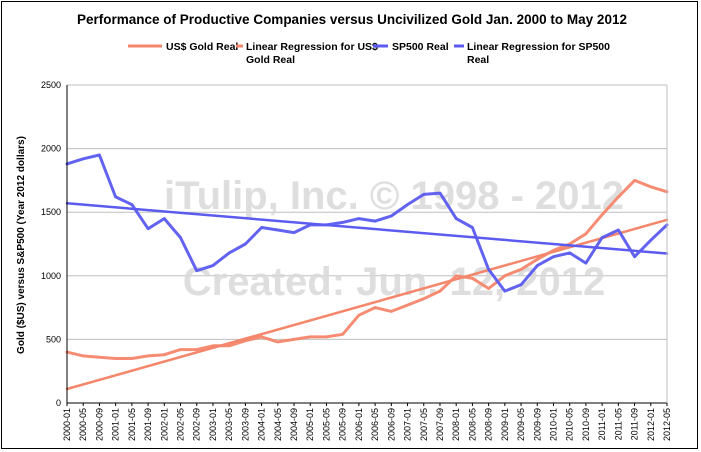  I want to click on y-tick-label: 2000, so click(51, 149).